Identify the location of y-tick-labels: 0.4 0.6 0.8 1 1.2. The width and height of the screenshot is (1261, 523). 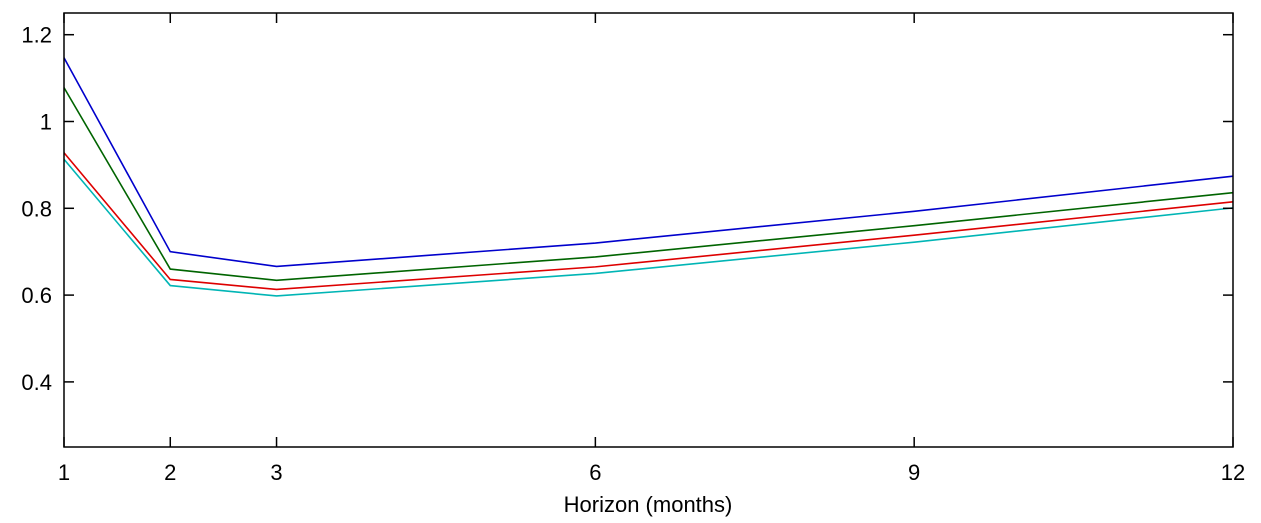
(36, 209).